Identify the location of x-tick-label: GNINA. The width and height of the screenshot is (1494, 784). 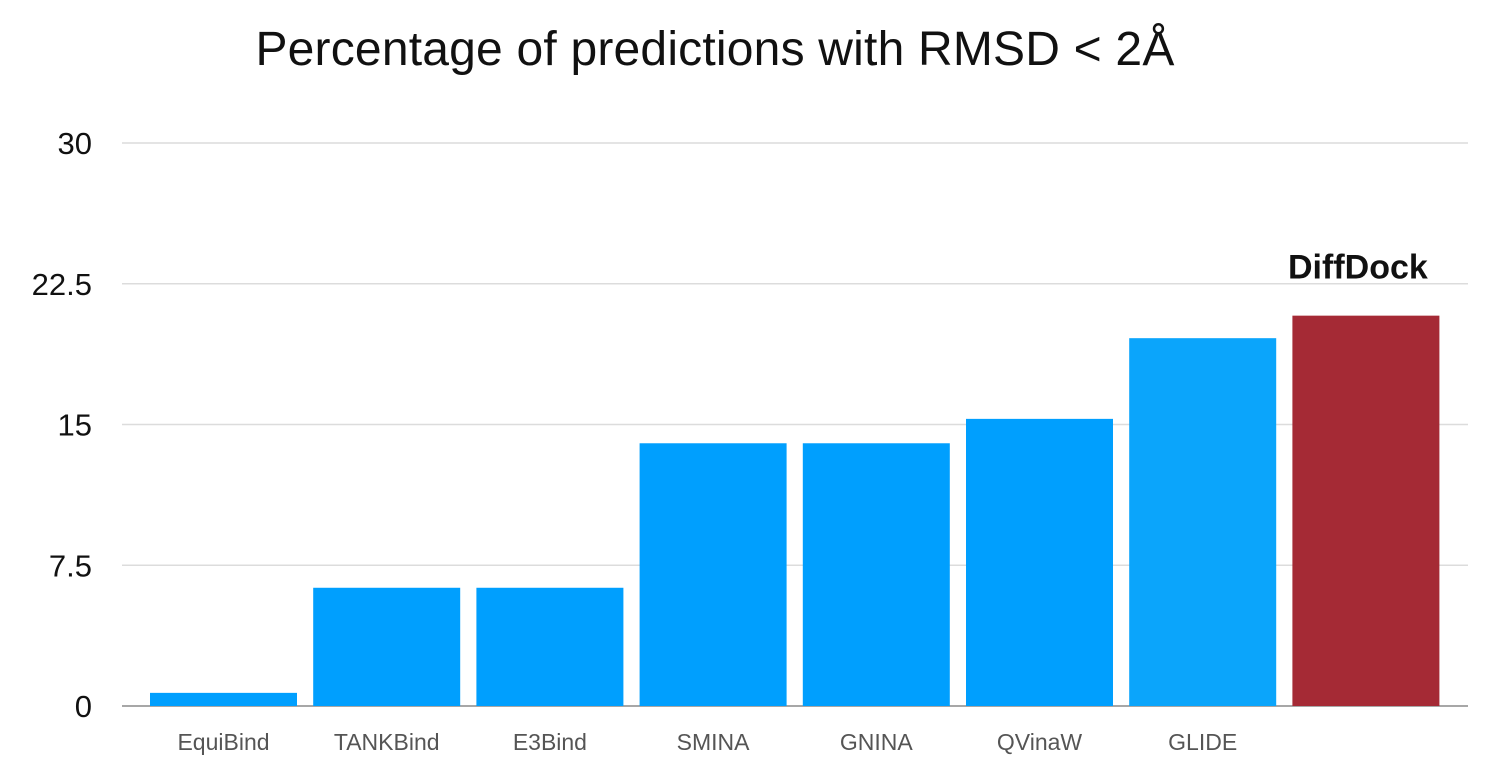
(877, 742).